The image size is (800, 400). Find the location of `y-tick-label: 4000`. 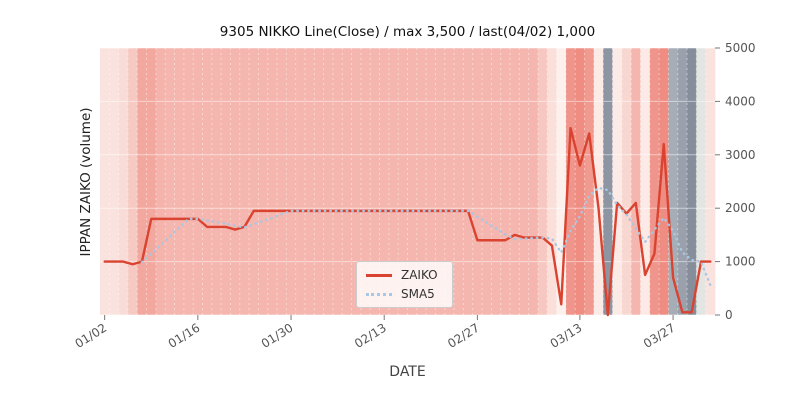

y-tick-label: 4000 is located at coordinates (740, 101).